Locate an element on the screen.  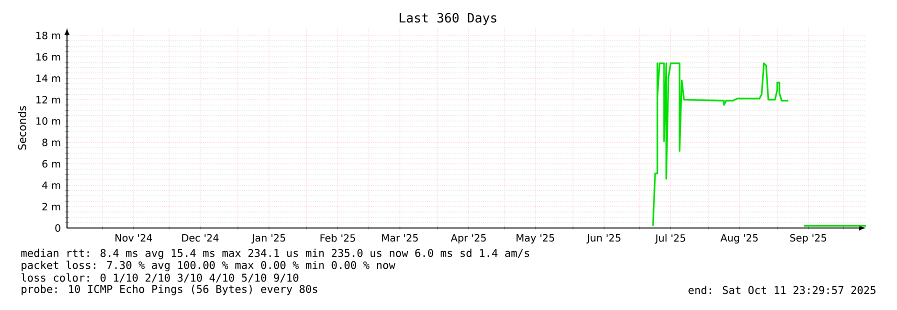
y-tick-label: 16 m is located at coordinates (48, 57).